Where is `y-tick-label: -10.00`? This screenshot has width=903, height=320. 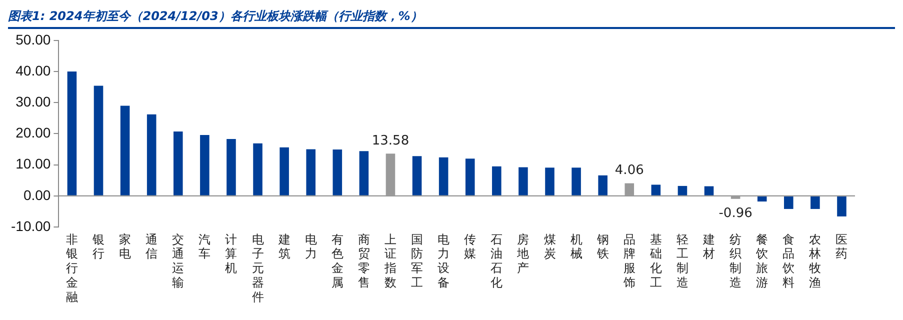 y-tick-label: -10.00 is located at coordinates (30, 226).